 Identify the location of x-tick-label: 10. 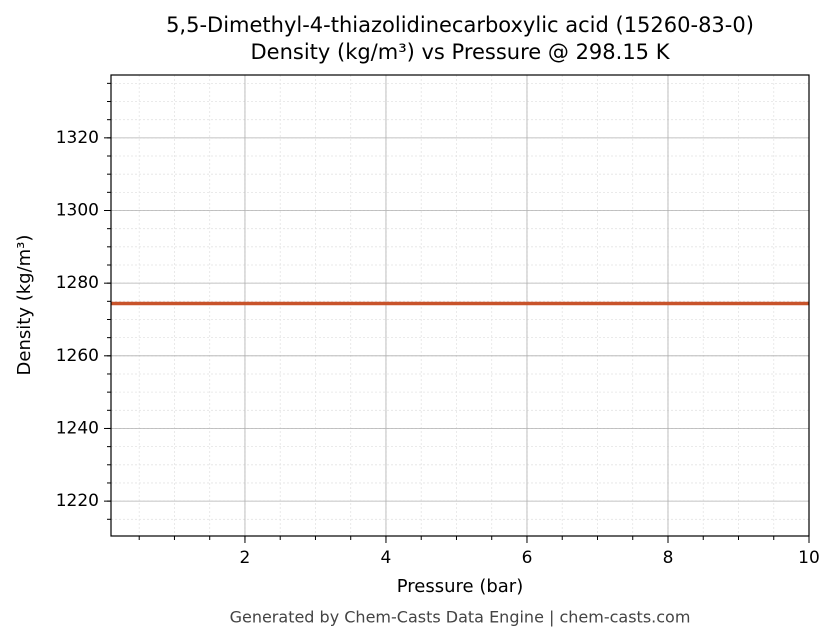
(809, 558).